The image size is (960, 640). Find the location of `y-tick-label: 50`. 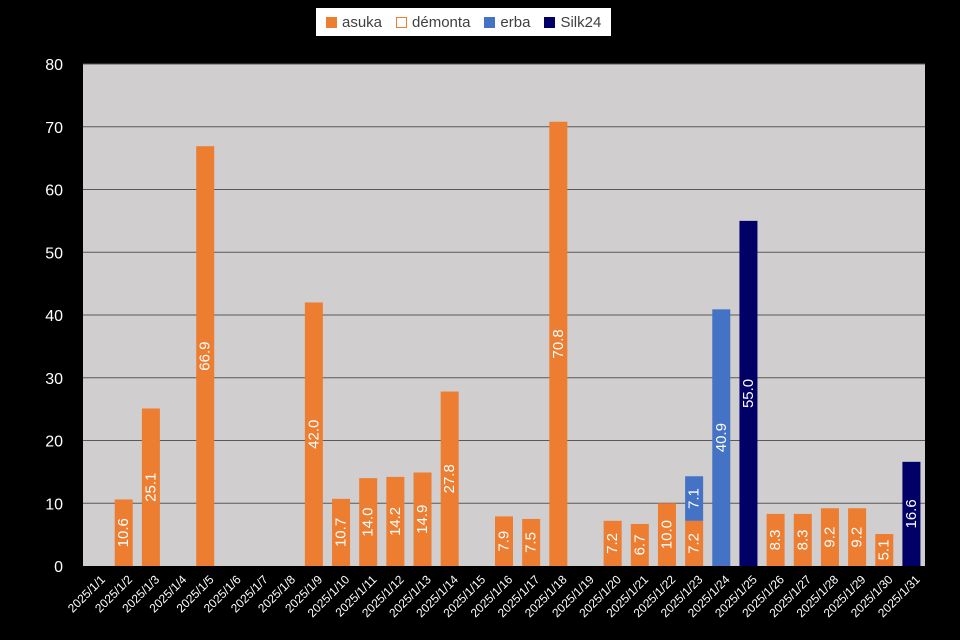

y-tick-label: 50 is located at coordinates (54, 253).